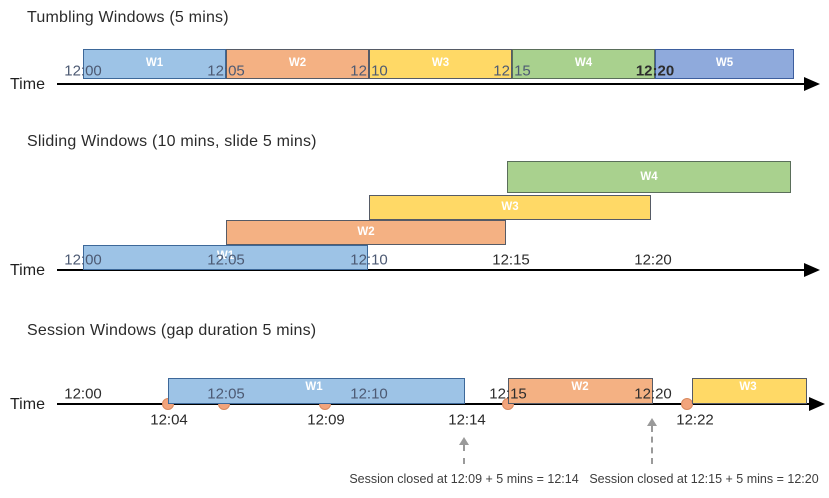 The width and height of the screenshot is (829, 498). What do you see at coordinates (83, 71) in the screenshot?
I see `tumbling-tick-1200: 12:00` at bounding box center [83, 71].